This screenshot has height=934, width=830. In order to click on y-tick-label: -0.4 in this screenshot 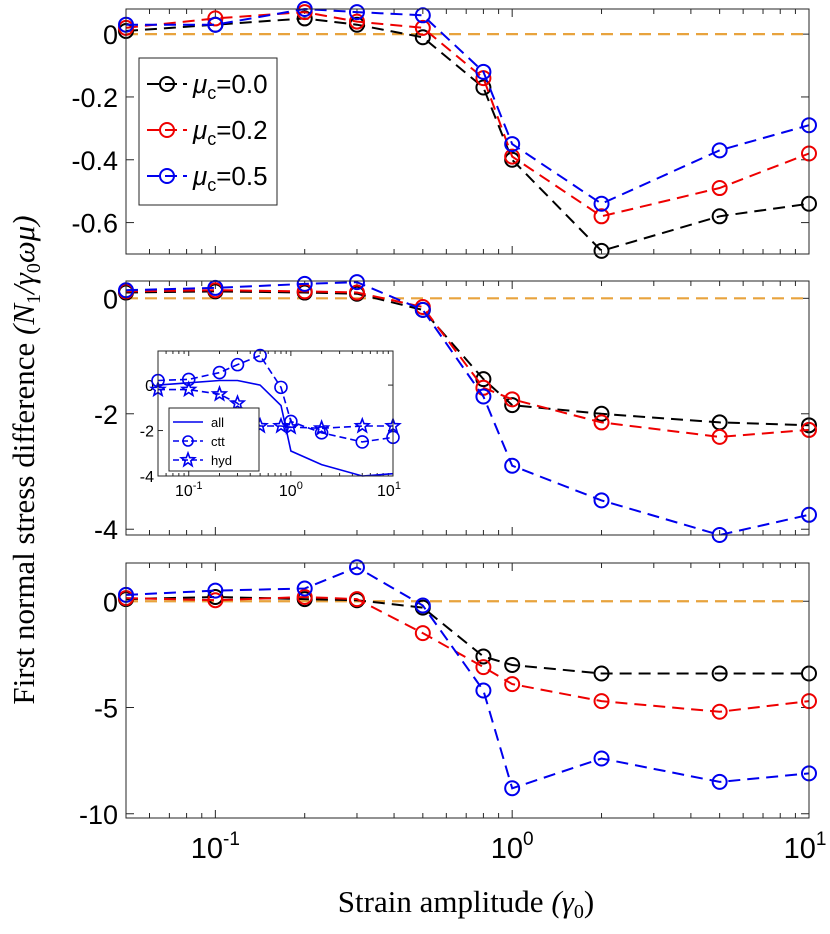, I will do `click(94, 161)`.